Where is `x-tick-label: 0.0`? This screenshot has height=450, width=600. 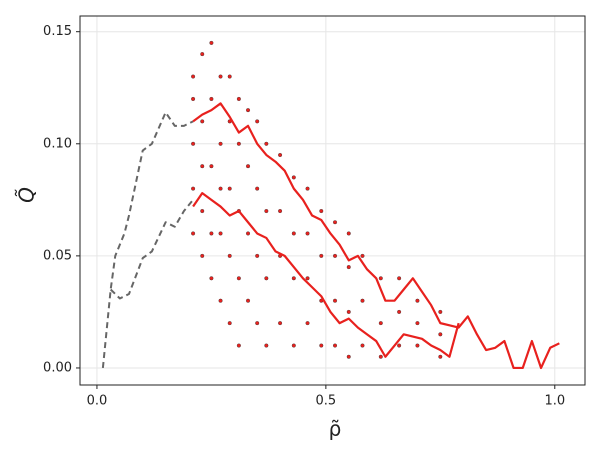
x-tick-label: 0.0 is located at coordinates (97, 401).